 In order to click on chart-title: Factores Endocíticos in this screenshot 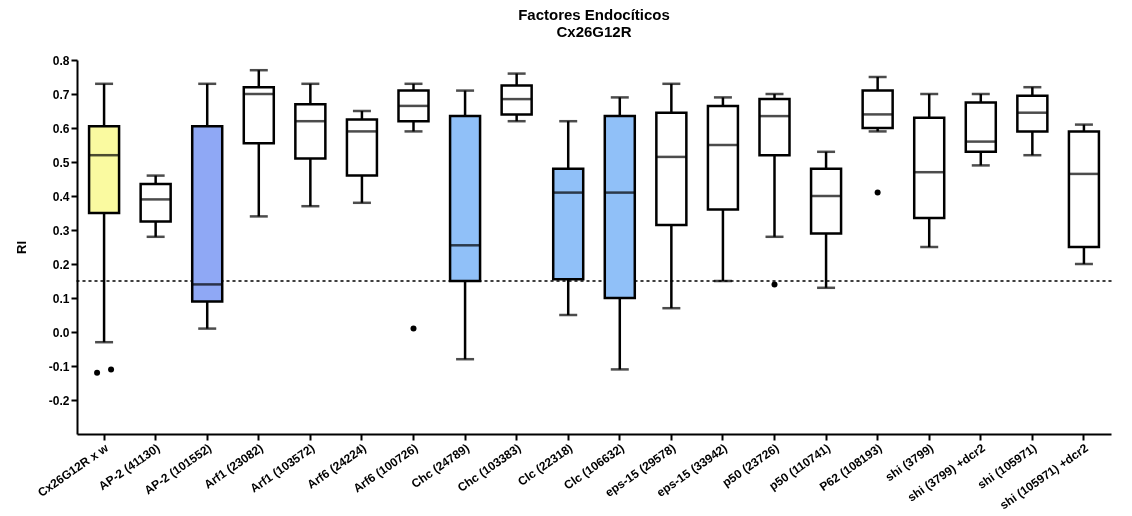, I will do `click(594, 14)`.